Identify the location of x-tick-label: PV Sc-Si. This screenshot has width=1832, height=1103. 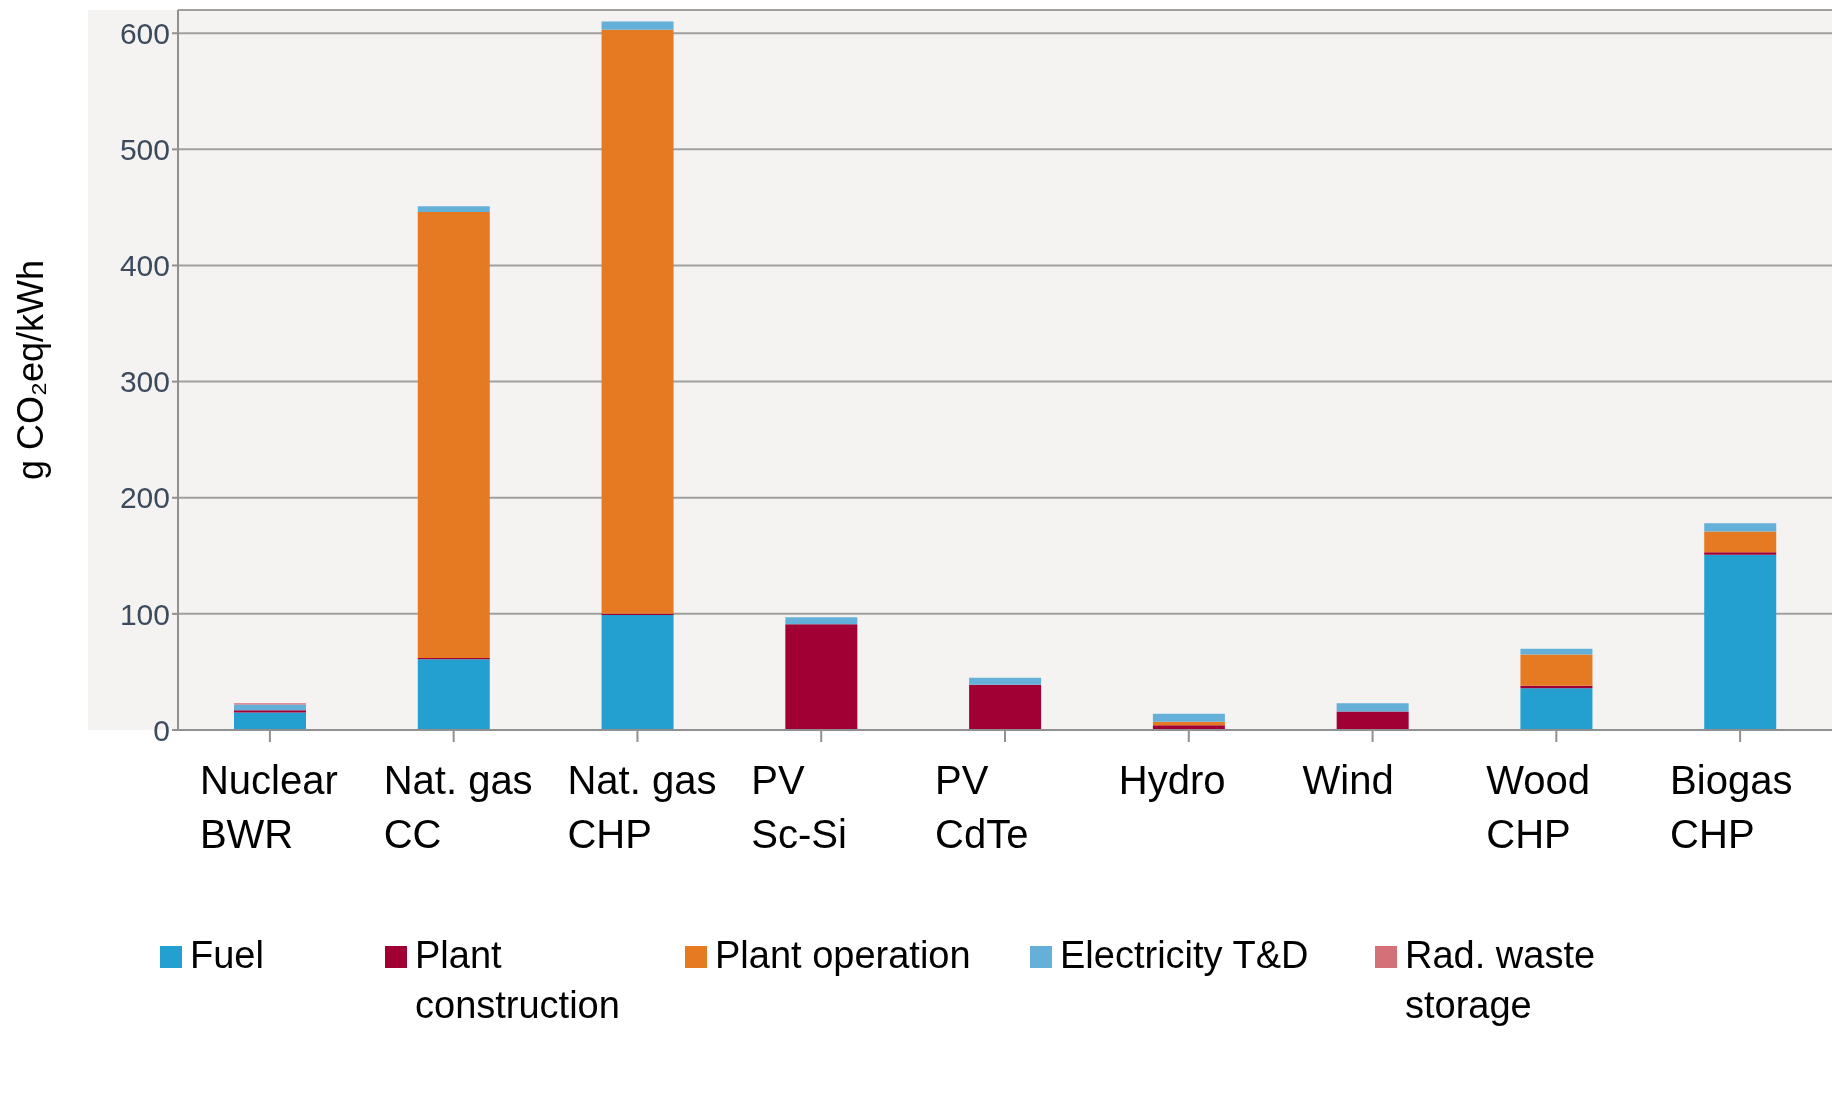
(799, 807).